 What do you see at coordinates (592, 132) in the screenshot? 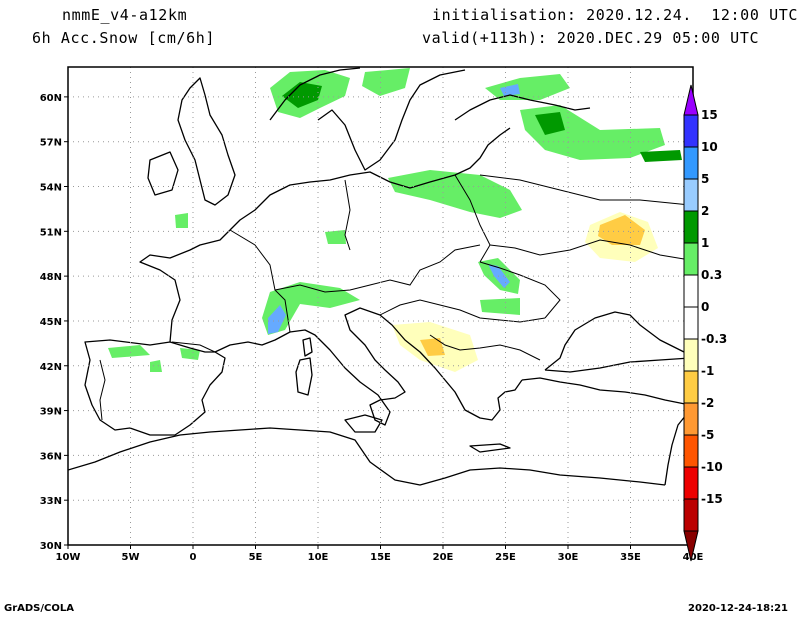
I see `snow-patch-russia-north` at bounding box center [592, 132].